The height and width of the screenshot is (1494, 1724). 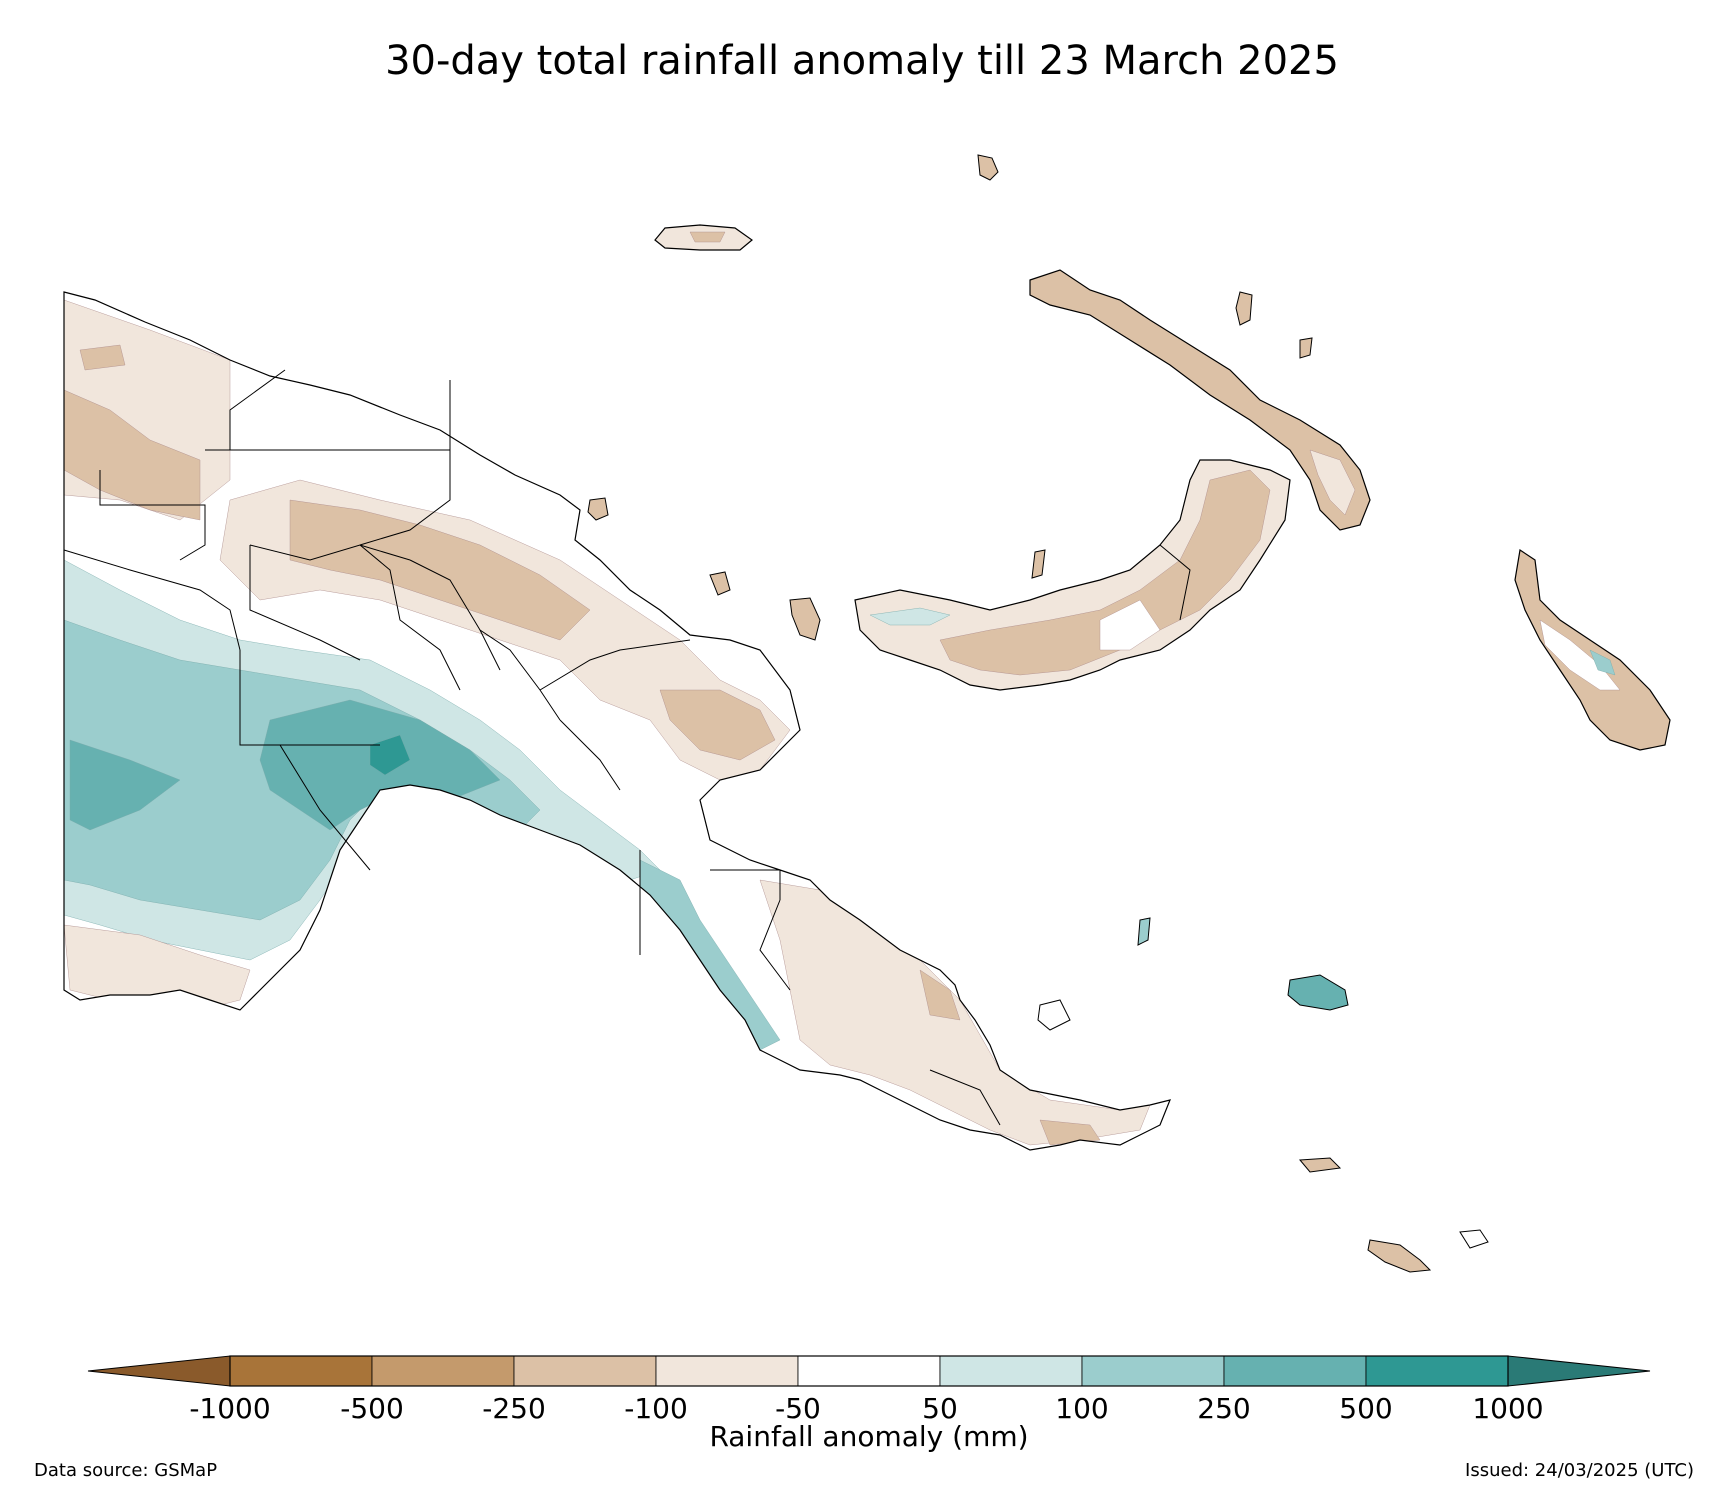 What do you see at coordinates (940, 1408) in the screenshot?
I see `colorbar-tick-label: 50` at bounding box center [940, 1408].